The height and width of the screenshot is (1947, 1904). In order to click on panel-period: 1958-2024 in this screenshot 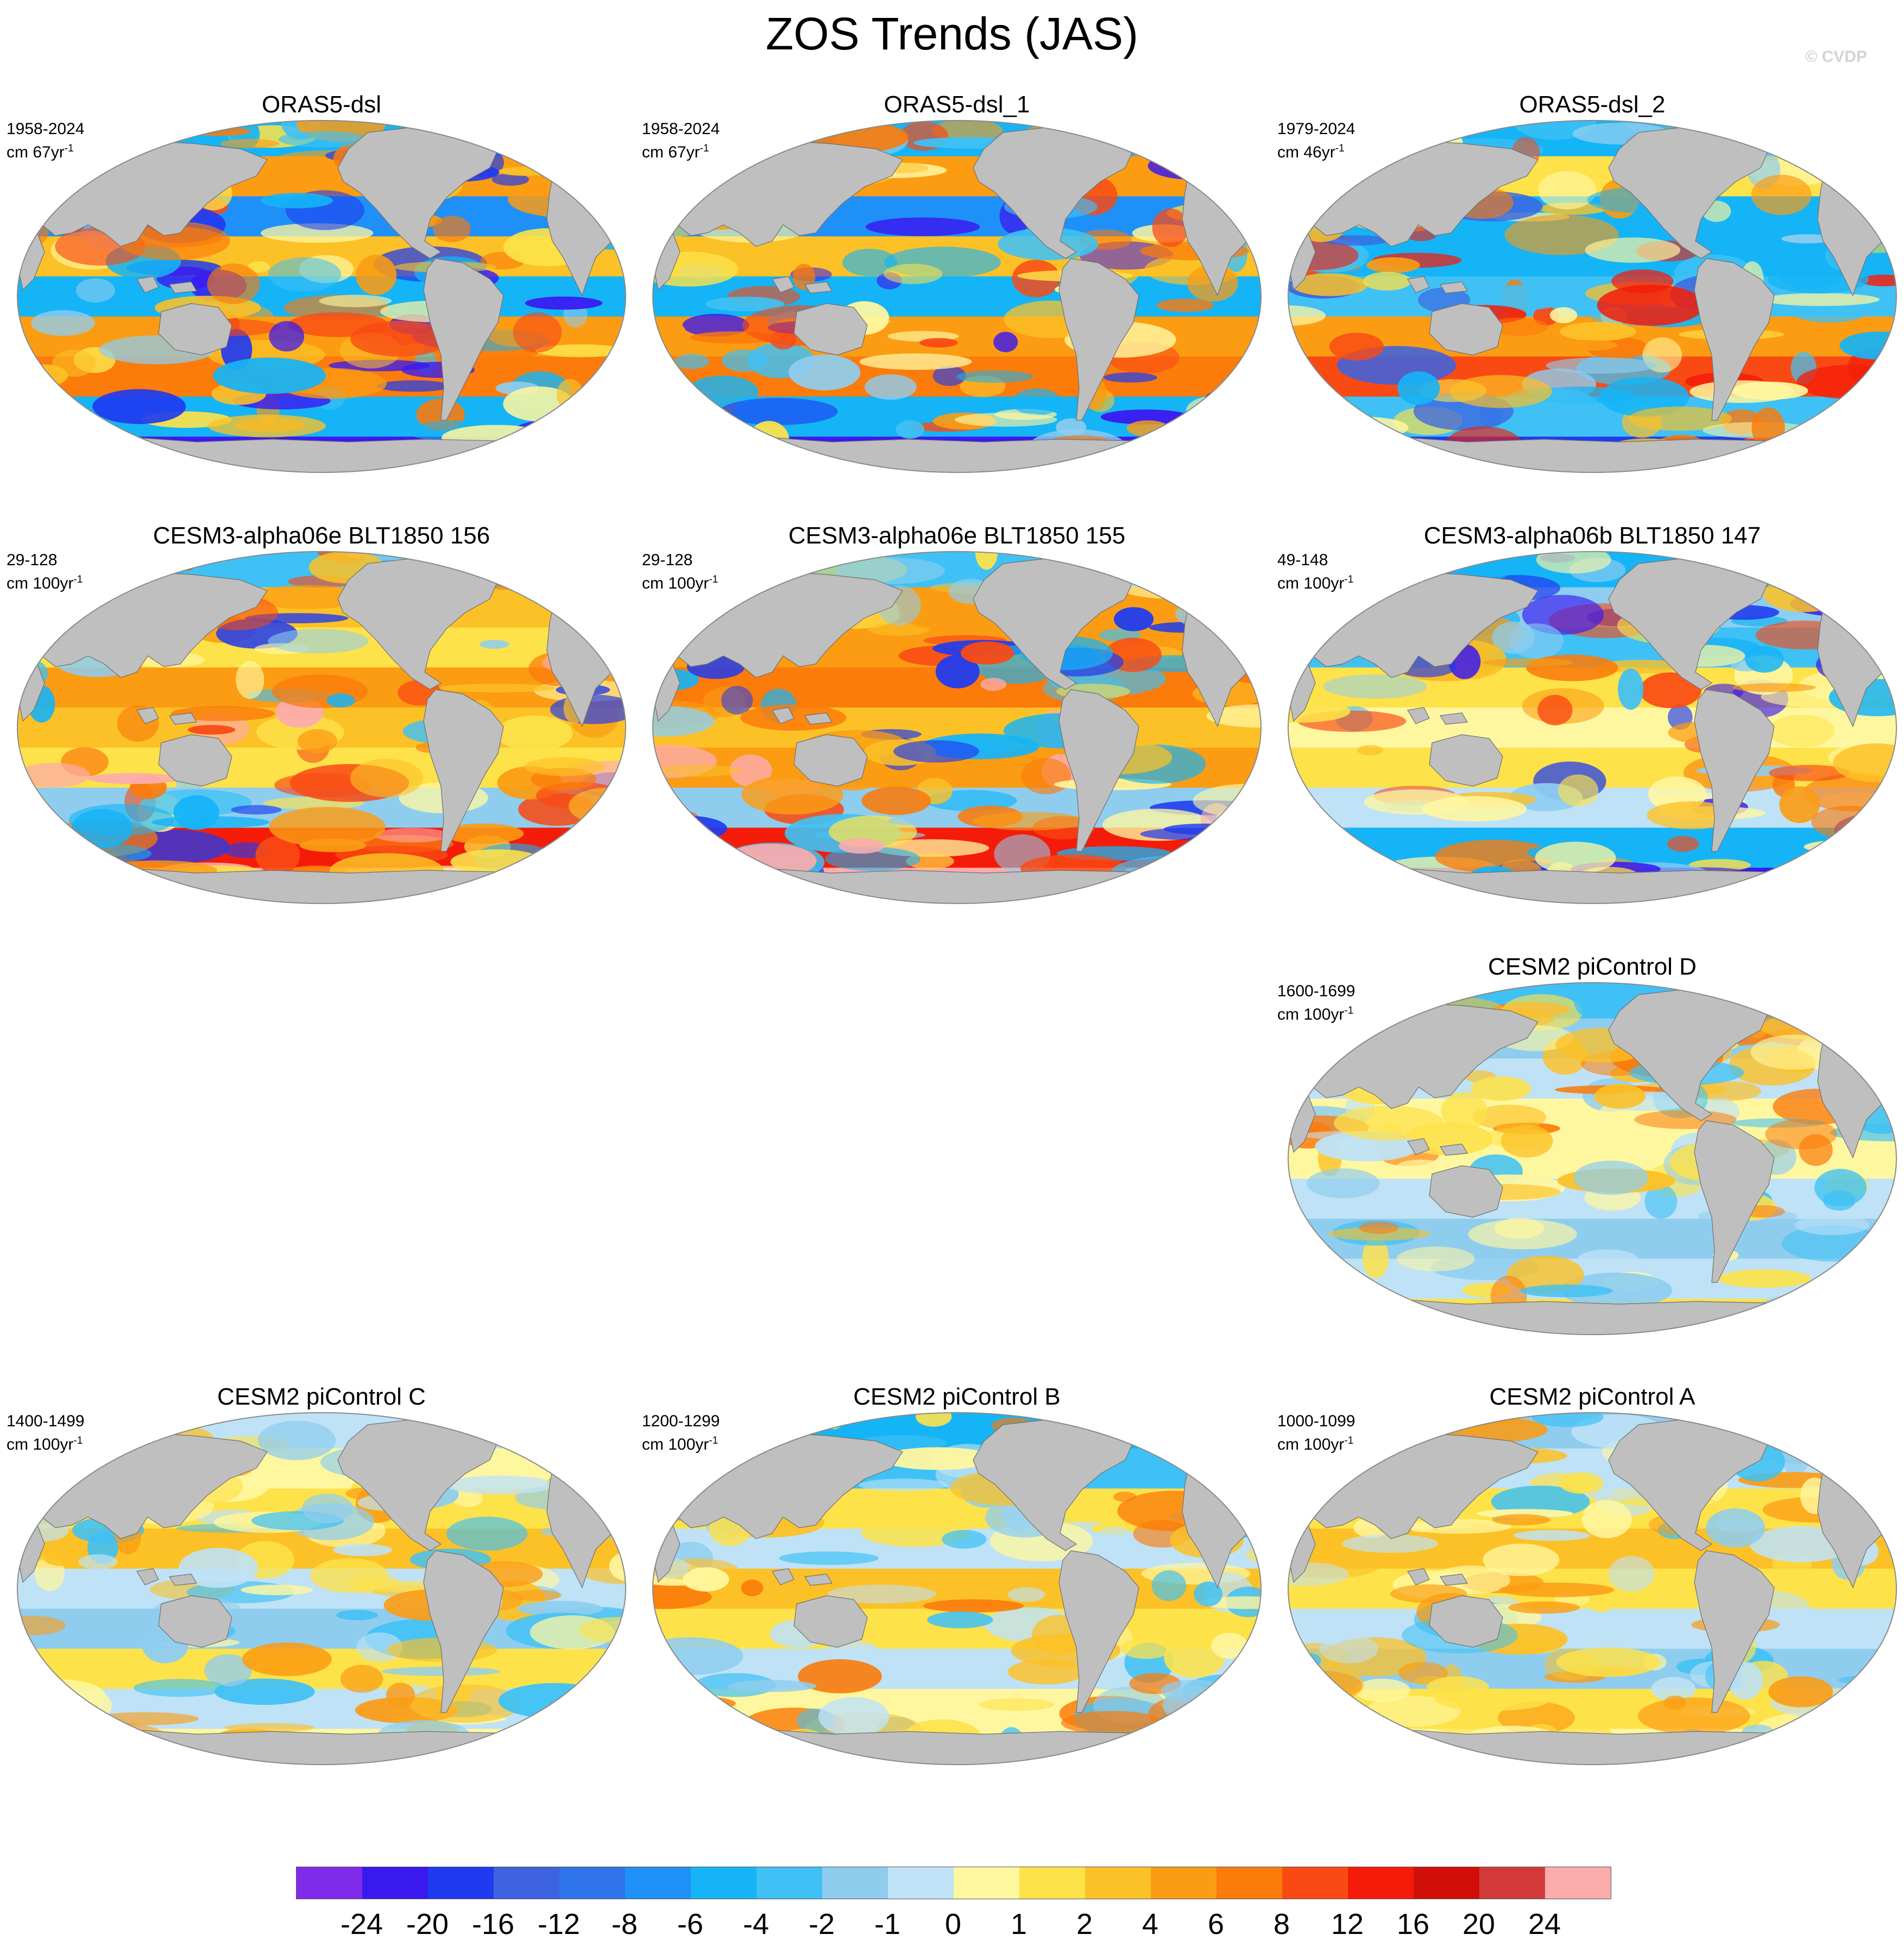, I will do `click(46, 129)`.